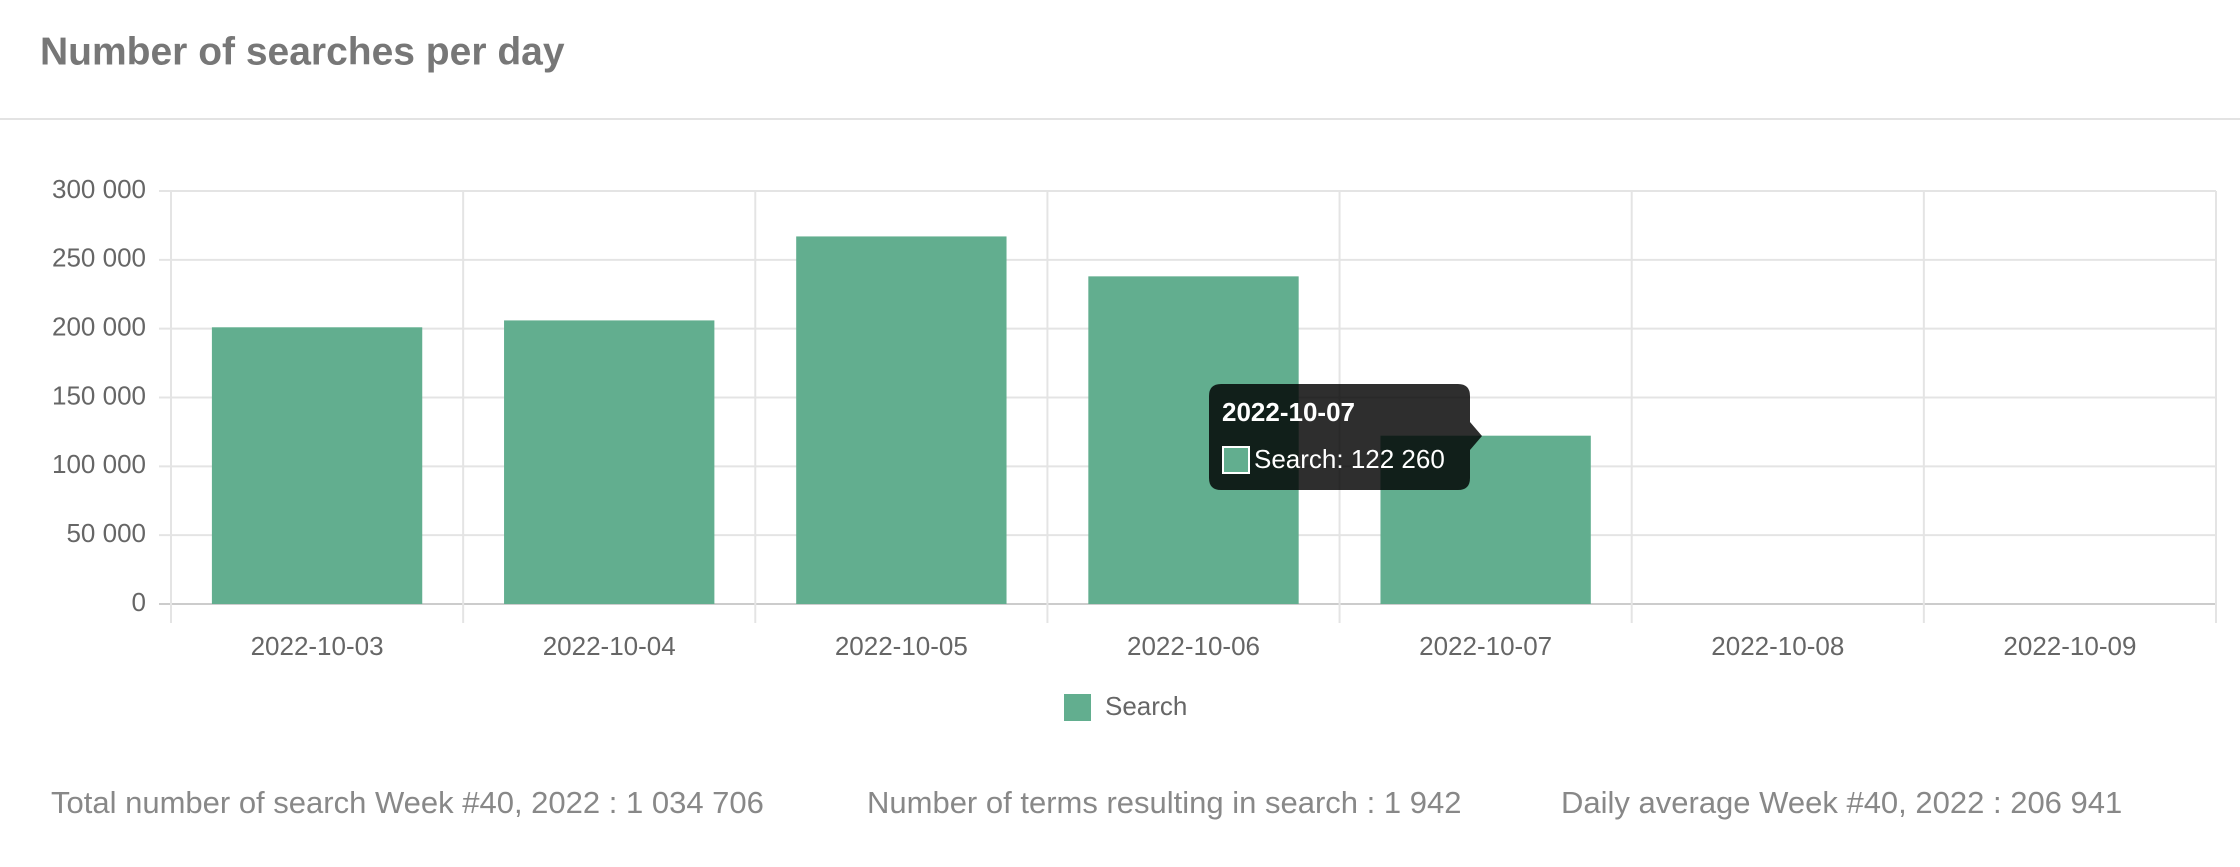  I want to click on y-tick-label: 200 000, so click(99, 327).